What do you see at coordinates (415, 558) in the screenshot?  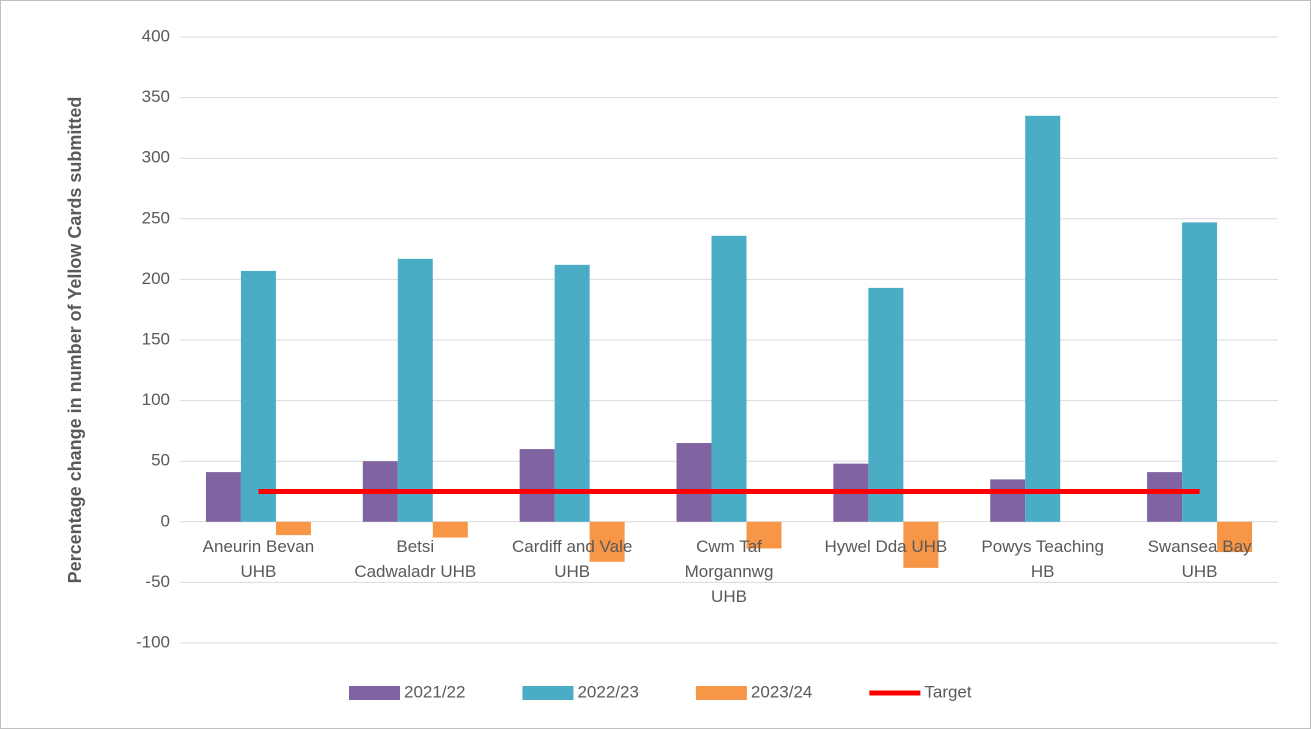 I see `x-tick-label: Betsi Cadwaladr UHB` at bounding box center [415, 558].